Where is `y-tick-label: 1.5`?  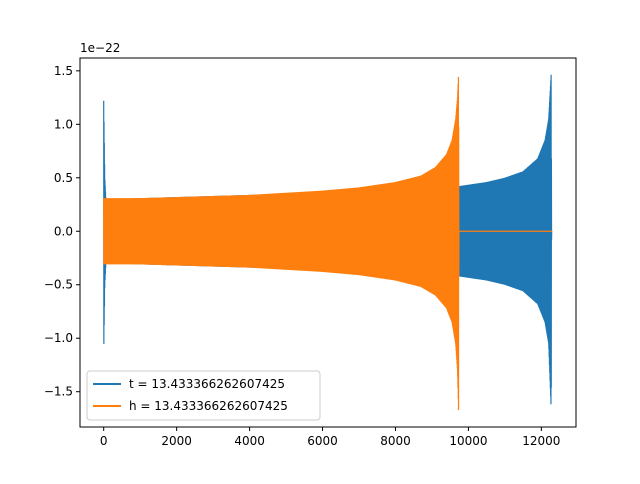
y-tick-label: 1.5 is located at coordinates (63, 71).